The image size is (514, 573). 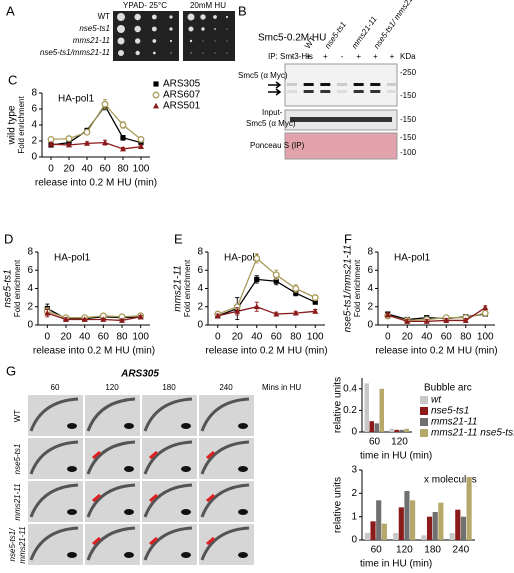 I want to click on series-line, so click(x=96, y=122).